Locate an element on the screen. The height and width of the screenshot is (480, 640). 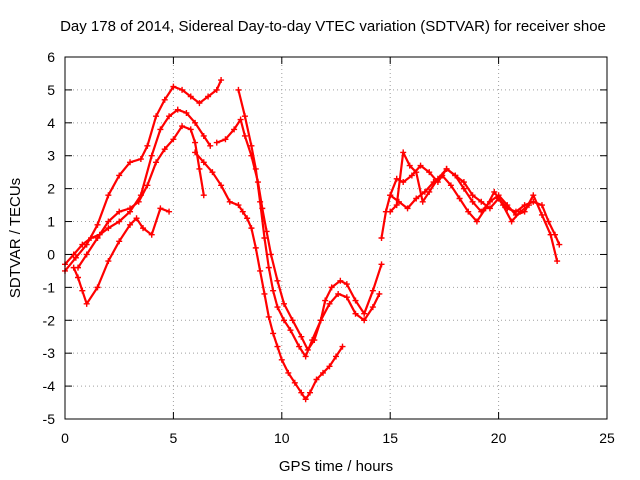
x-tick-label: 15 is located at coordinates (390, 438).